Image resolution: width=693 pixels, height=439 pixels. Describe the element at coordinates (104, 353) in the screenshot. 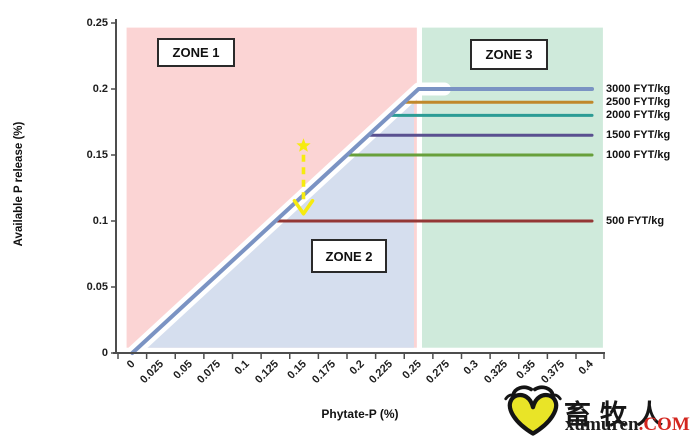

I see `y-tick-label-0: 0` at that location.